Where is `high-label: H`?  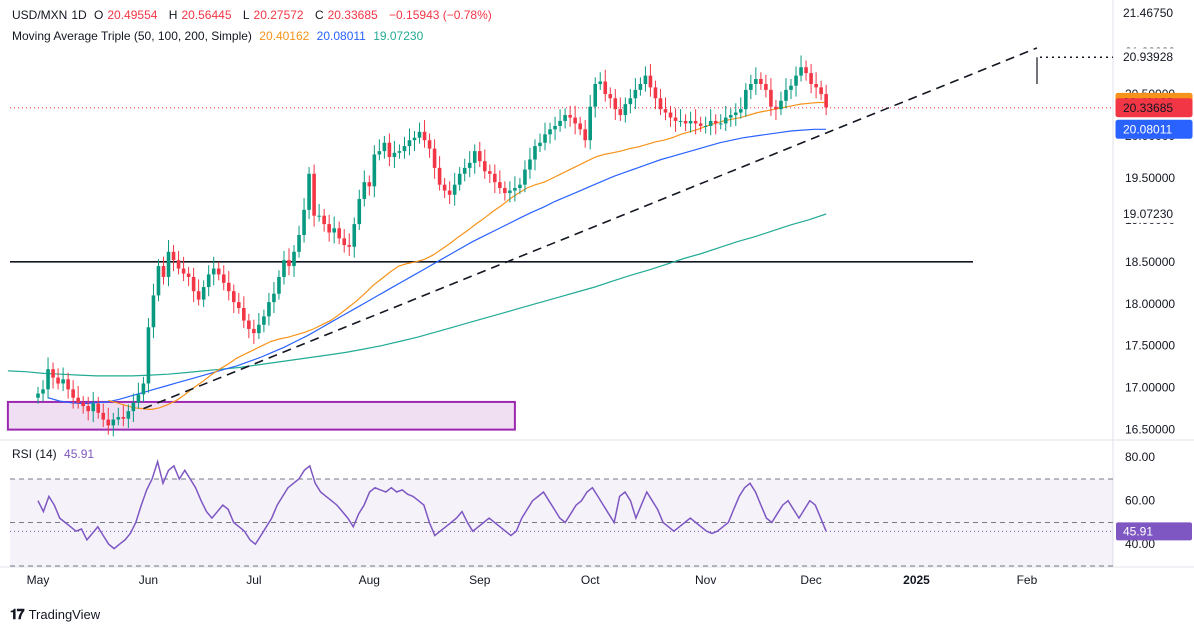
high-label: H is located at coordinates (173, 15).